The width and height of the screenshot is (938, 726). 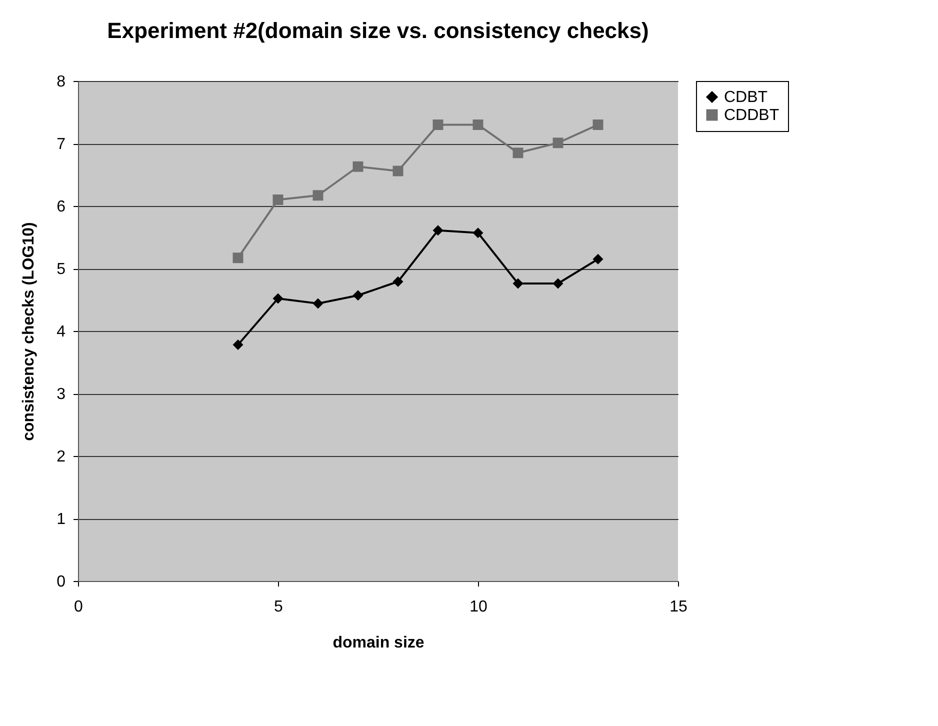 I want to click on y-tick-label: 1, so click(x=61, y=519).